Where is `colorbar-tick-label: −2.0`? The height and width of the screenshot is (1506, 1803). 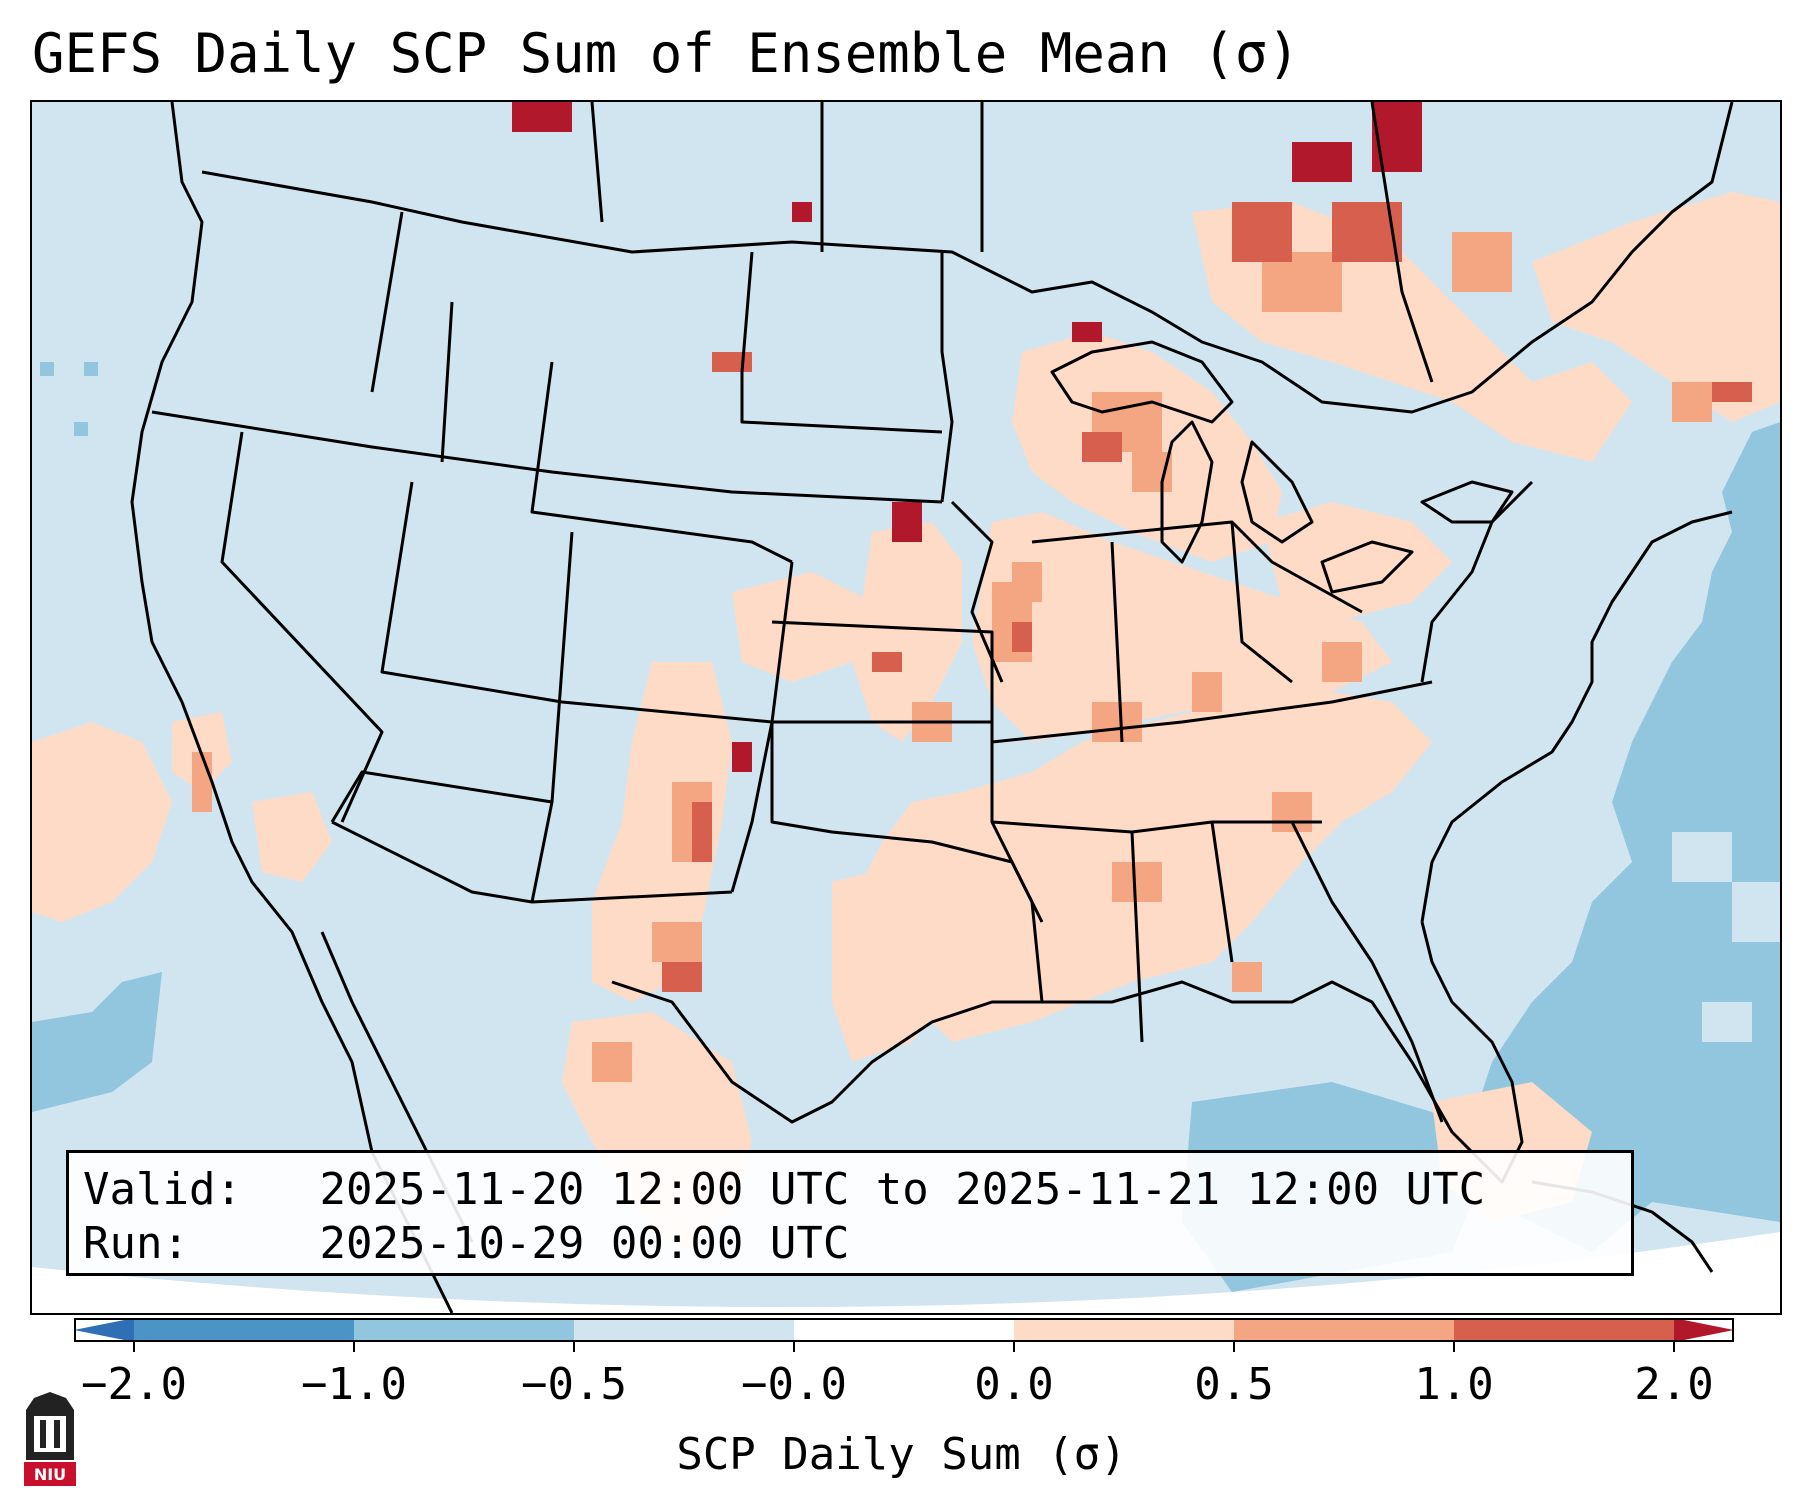
colorbar-tick-label: −2.0 is located at coordinates (134, 1384).